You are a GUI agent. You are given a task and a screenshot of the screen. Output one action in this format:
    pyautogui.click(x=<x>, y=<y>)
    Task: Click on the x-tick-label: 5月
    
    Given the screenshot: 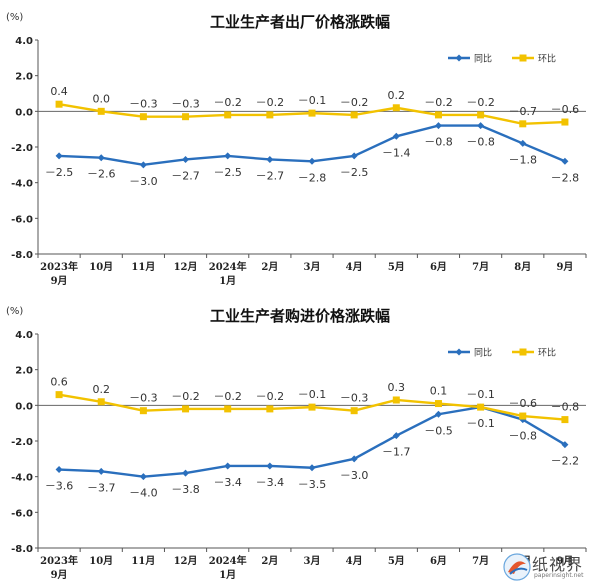 What is the action you would take?
    pyautogui.click(x=396, y=561)
    